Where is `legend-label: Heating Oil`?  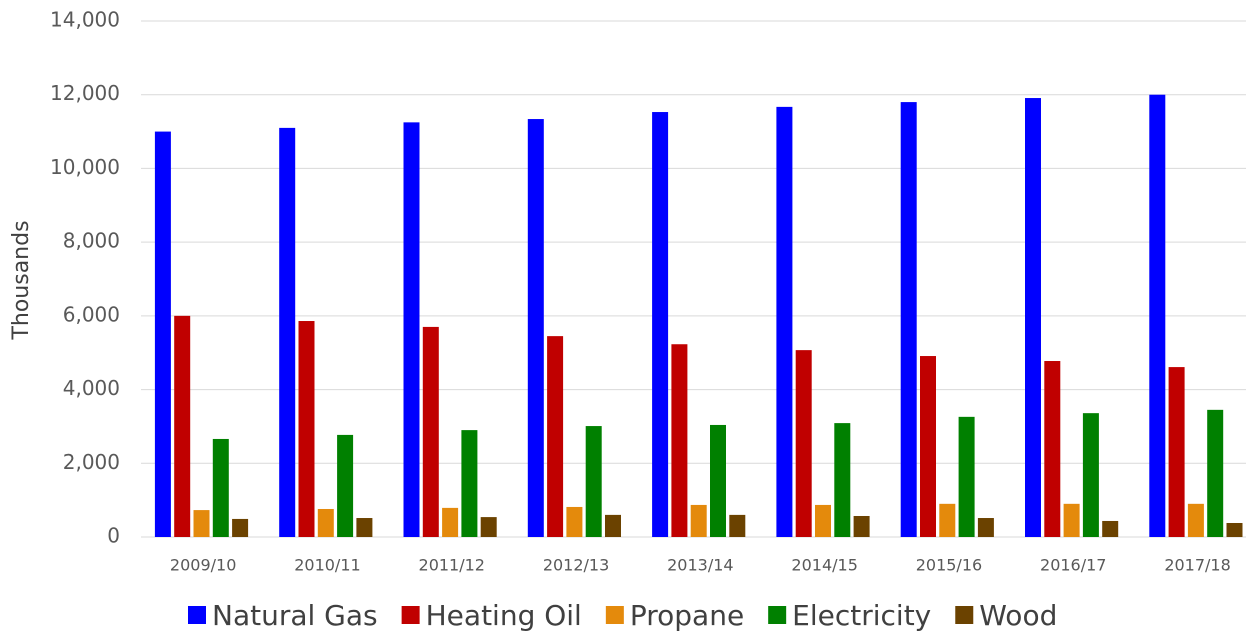 legend-label: Heating Oil is located at coordinates (504, 615).